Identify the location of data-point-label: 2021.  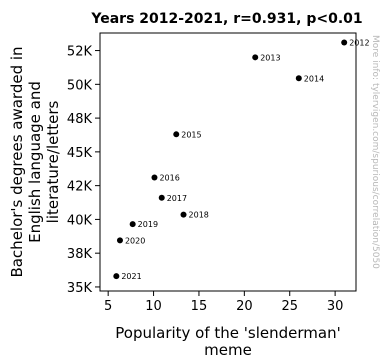
(131, 276).